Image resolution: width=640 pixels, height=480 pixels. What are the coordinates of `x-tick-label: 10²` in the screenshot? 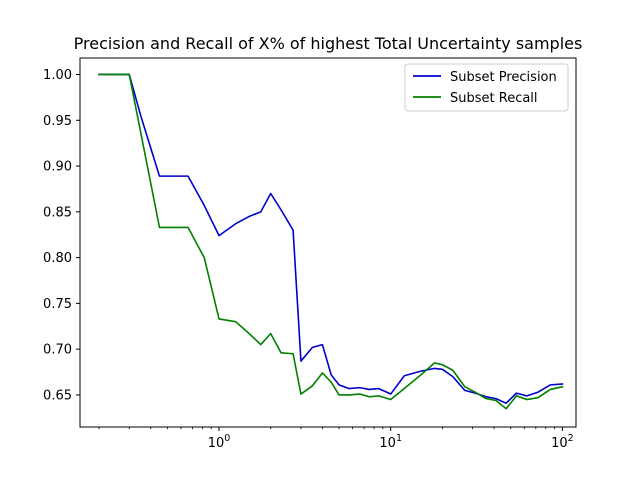 It's located at (562, 442).